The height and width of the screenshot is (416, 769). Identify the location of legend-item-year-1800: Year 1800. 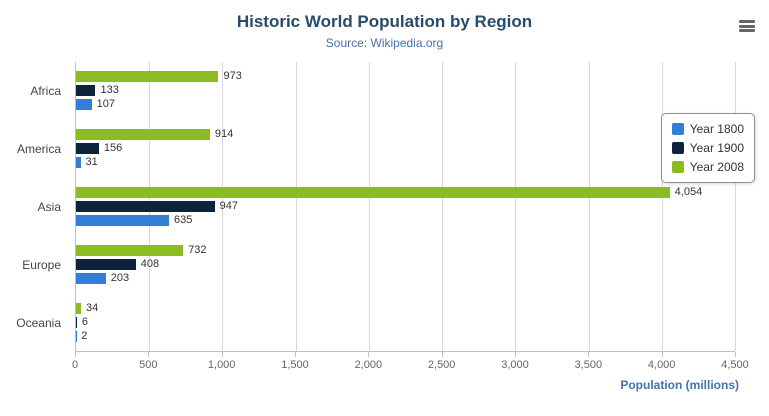
(707, 129).